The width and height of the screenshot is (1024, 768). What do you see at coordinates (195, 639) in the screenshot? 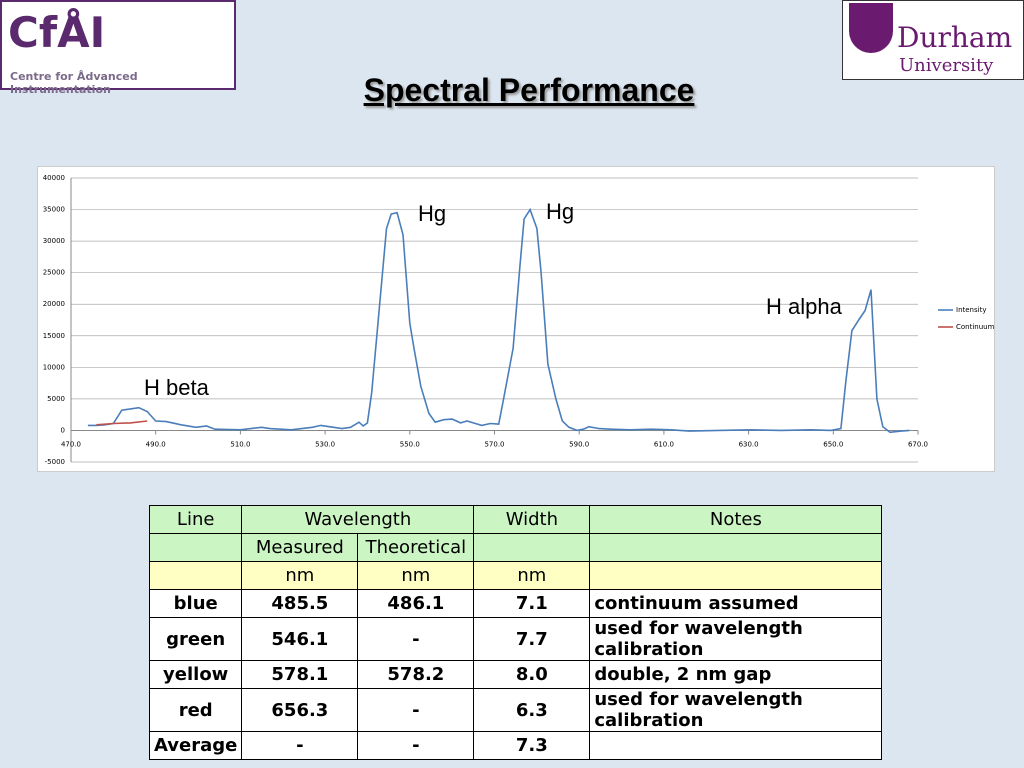
I see `cell: green` at bounding box center [195, 639].